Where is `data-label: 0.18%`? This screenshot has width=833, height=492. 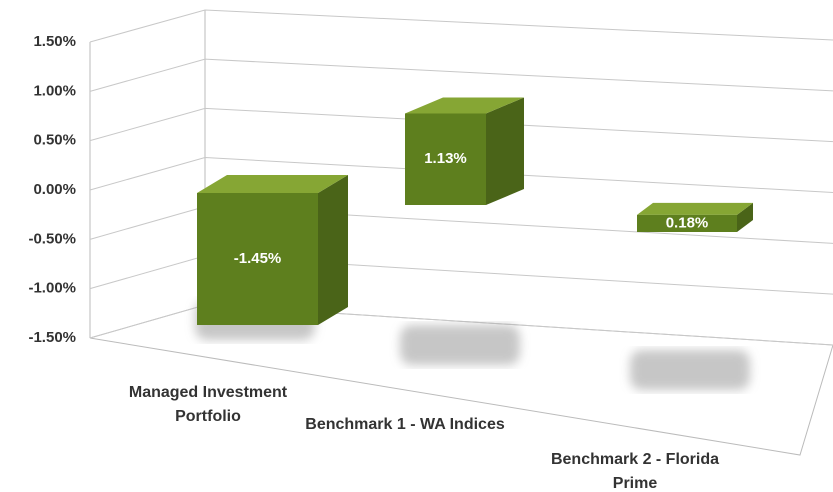
data-label: 0.18% is located at coordinates (687, 222).